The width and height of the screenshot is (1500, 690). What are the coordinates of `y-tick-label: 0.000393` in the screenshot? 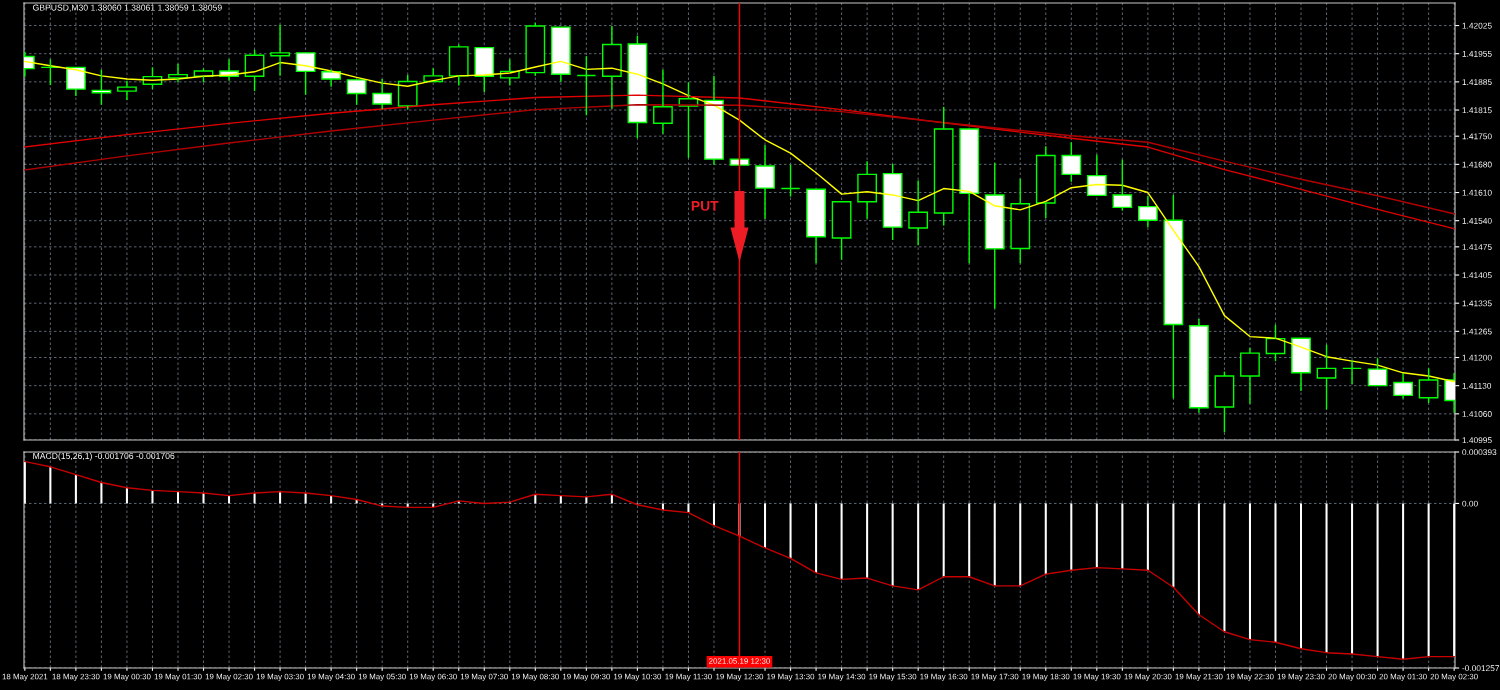 It's located at (1479, 452).